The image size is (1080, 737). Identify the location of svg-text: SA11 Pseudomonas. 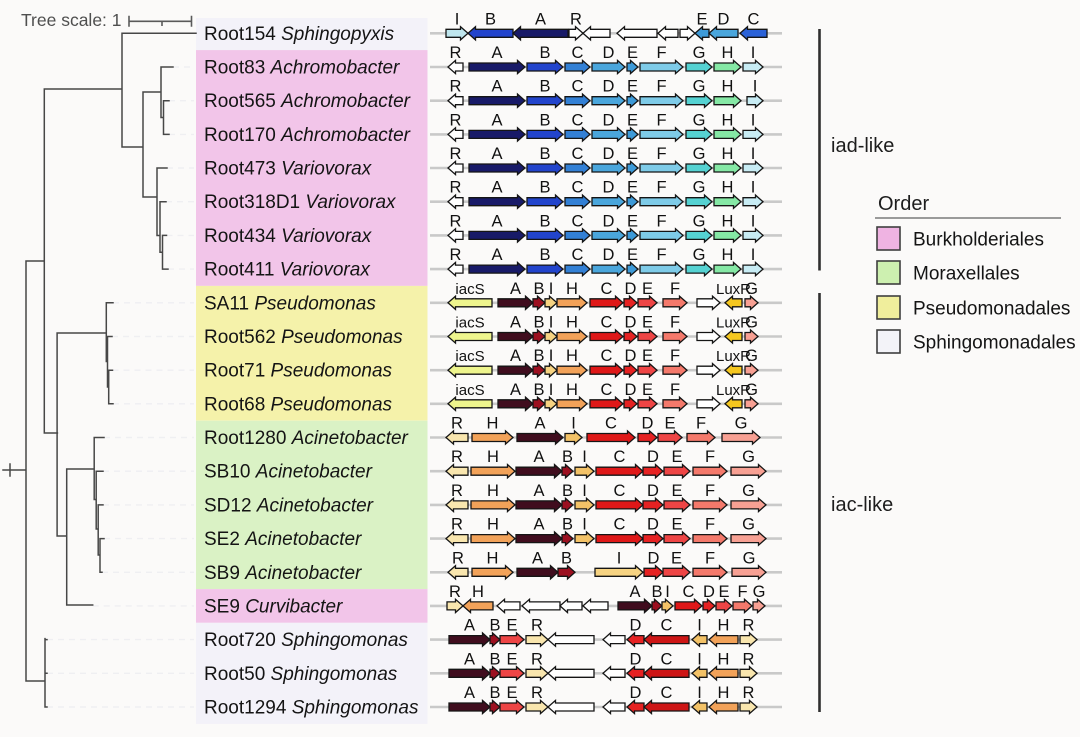
(290, 303).